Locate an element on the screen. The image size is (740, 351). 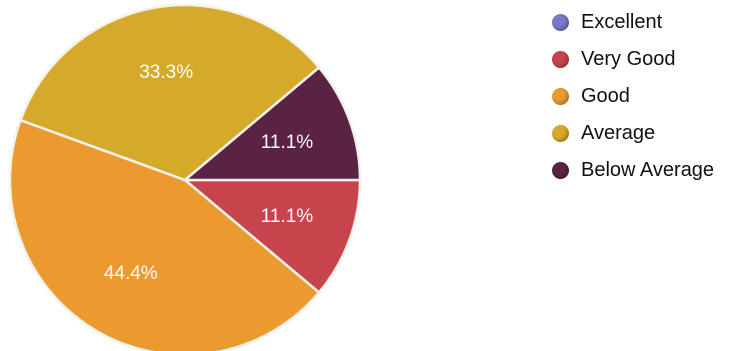
legend-item-below-average: Below Average is located at coordinates (633, 170).